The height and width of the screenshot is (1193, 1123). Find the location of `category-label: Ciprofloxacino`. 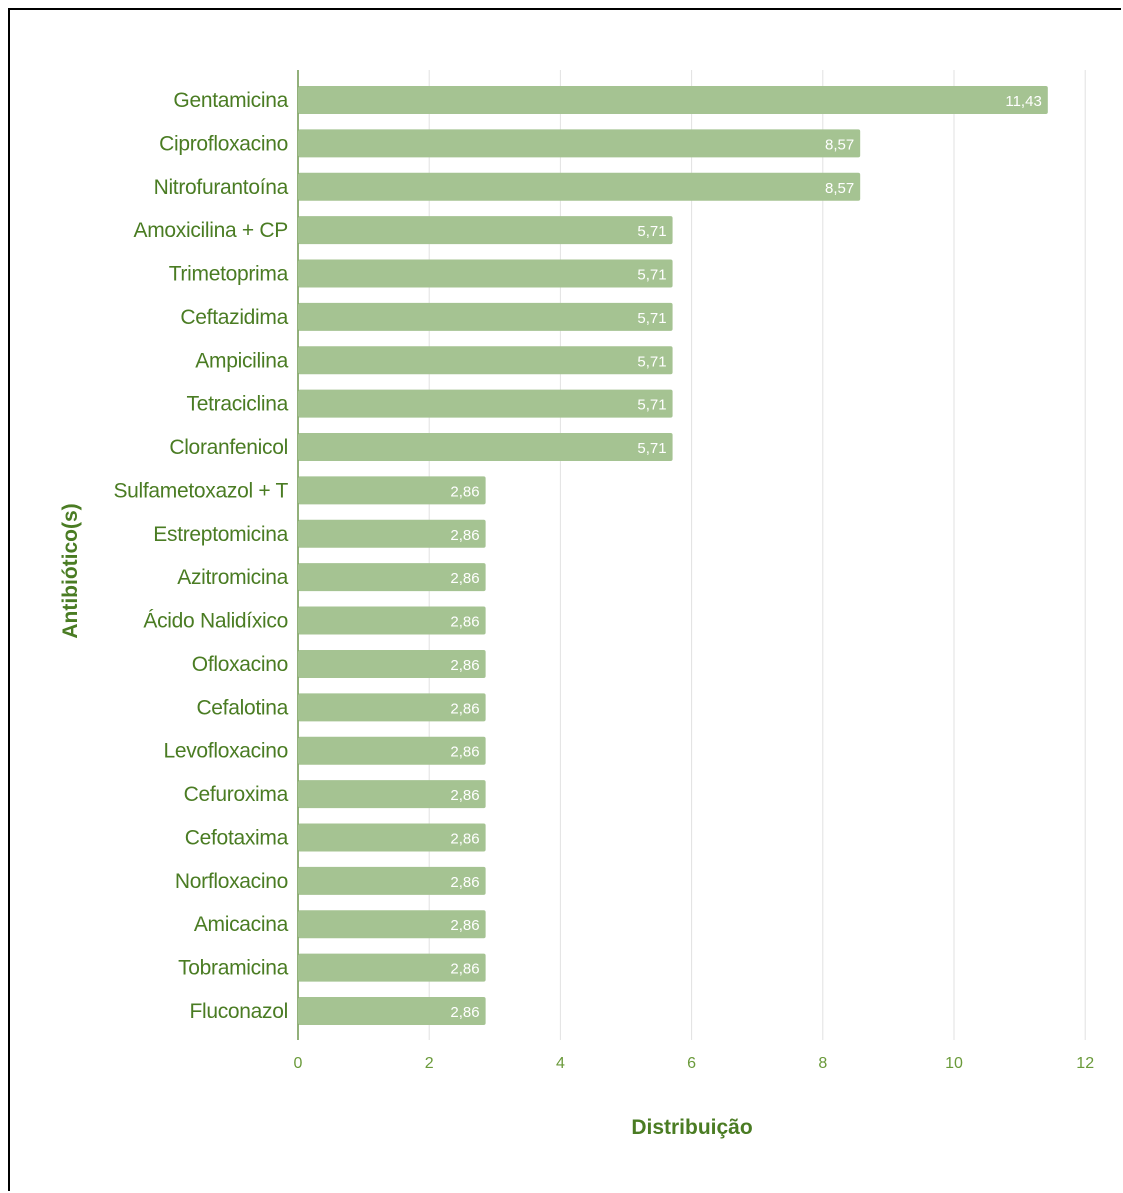

category-label: Ciprofloxacino is located at coordinates (223, 143).